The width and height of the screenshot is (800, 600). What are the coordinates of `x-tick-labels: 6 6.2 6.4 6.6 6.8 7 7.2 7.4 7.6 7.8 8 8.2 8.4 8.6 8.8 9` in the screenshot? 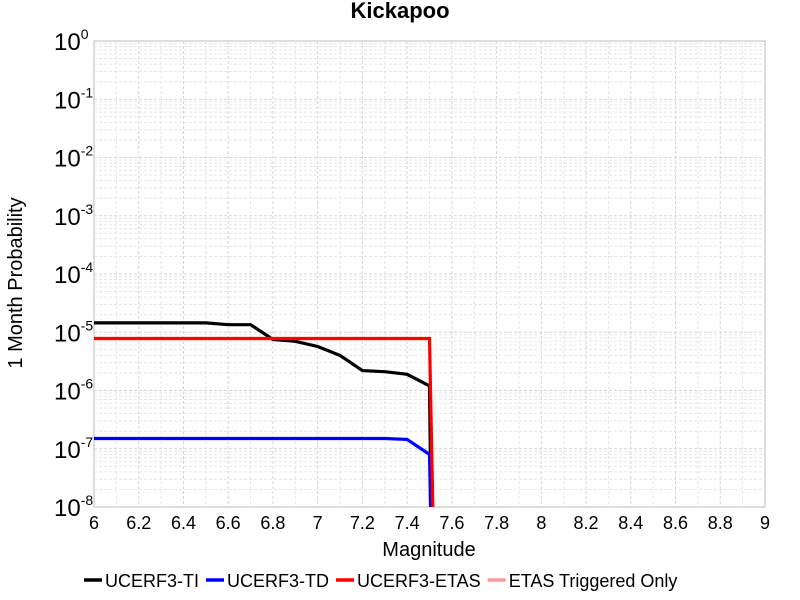 It's located at (429, 523).